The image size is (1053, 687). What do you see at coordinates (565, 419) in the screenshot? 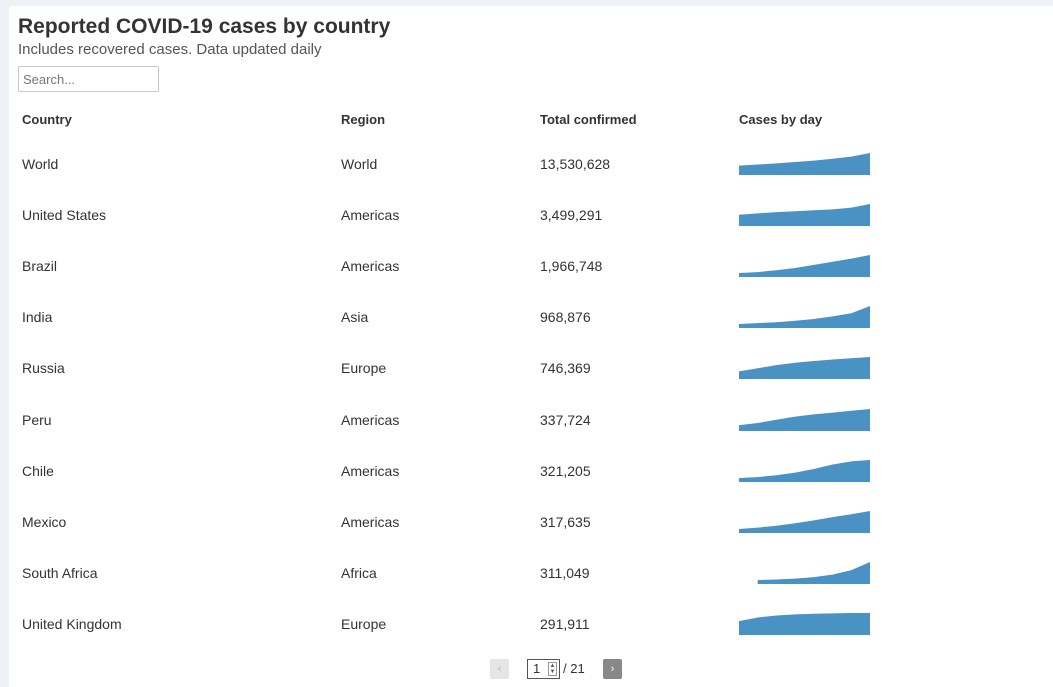
I see `total-confirmed-cell: 337,724` at bounding box center [565, 419].